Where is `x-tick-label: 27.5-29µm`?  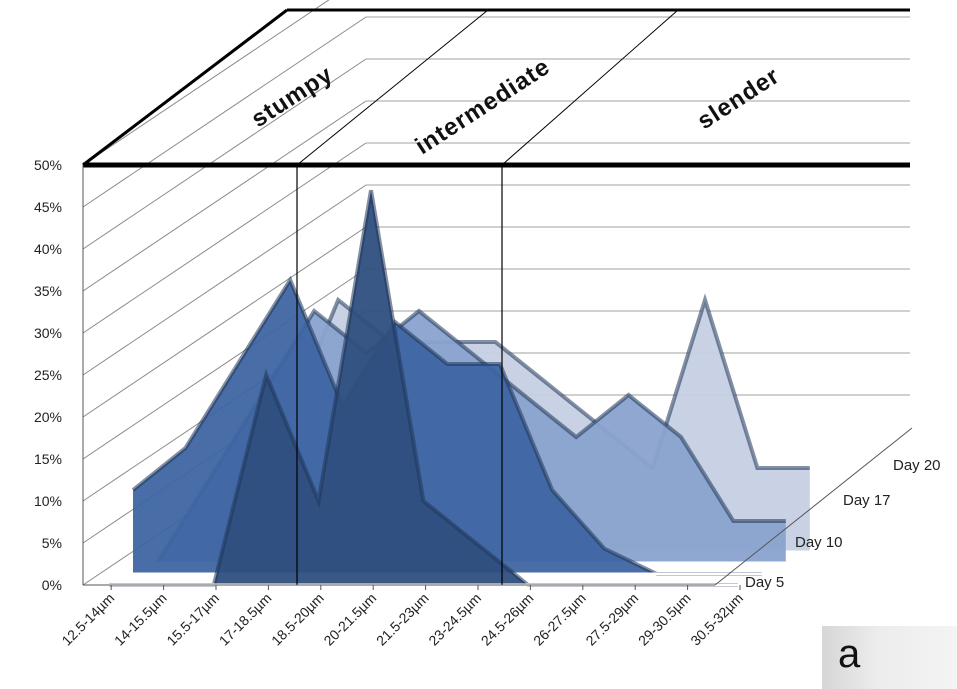 x-tick-label: 27.5-29µm is located at coordinates (611, 619).